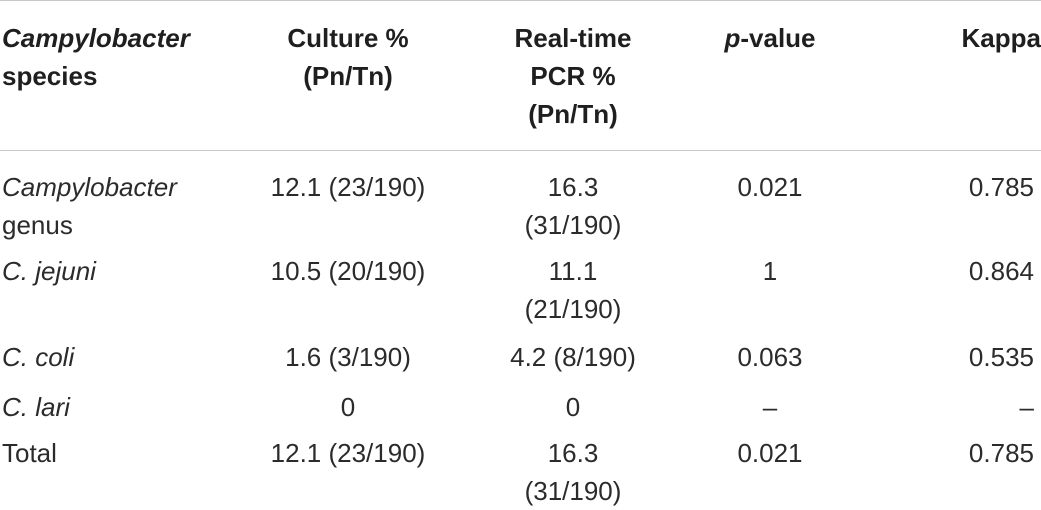 Image resolution: width=1041 pixels, height=510 pixels. I want to click on row-species: C. coli, so click(38, 357).